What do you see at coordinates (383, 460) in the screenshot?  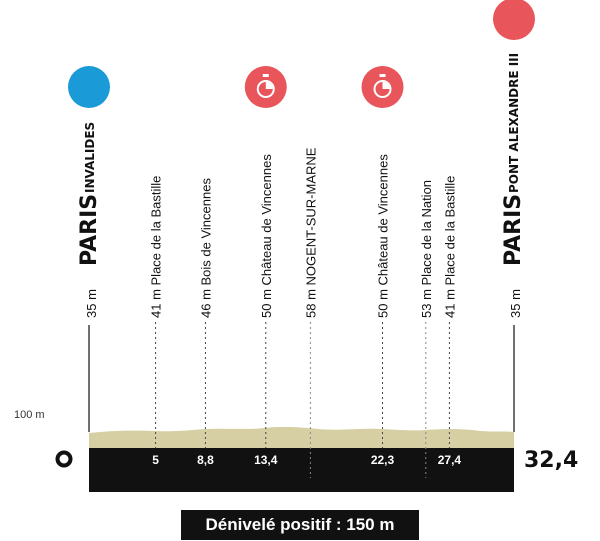 I see `waypoint-km: 22,3` at bounding box center [383, 460].